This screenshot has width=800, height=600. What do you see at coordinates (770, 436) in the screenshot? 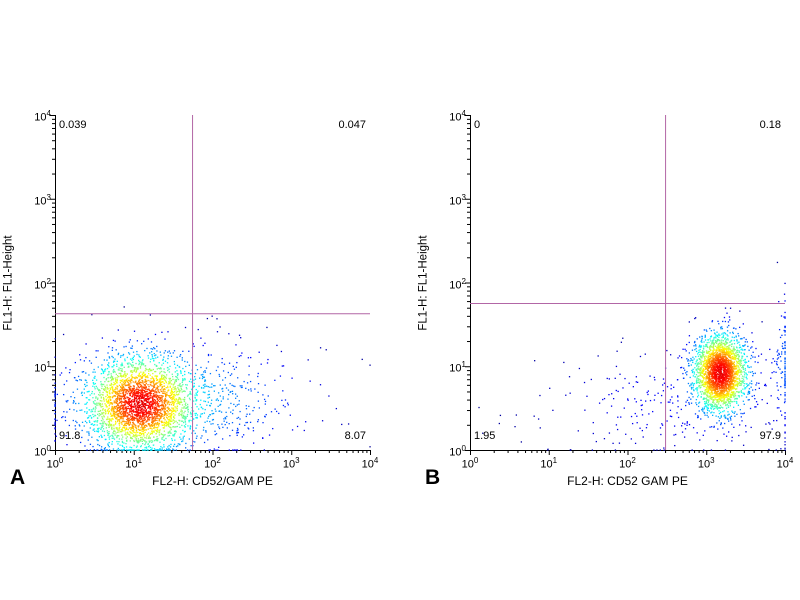
I see `quadrant-stat-lower-right: 97.9` at bounding box center [770, 436].